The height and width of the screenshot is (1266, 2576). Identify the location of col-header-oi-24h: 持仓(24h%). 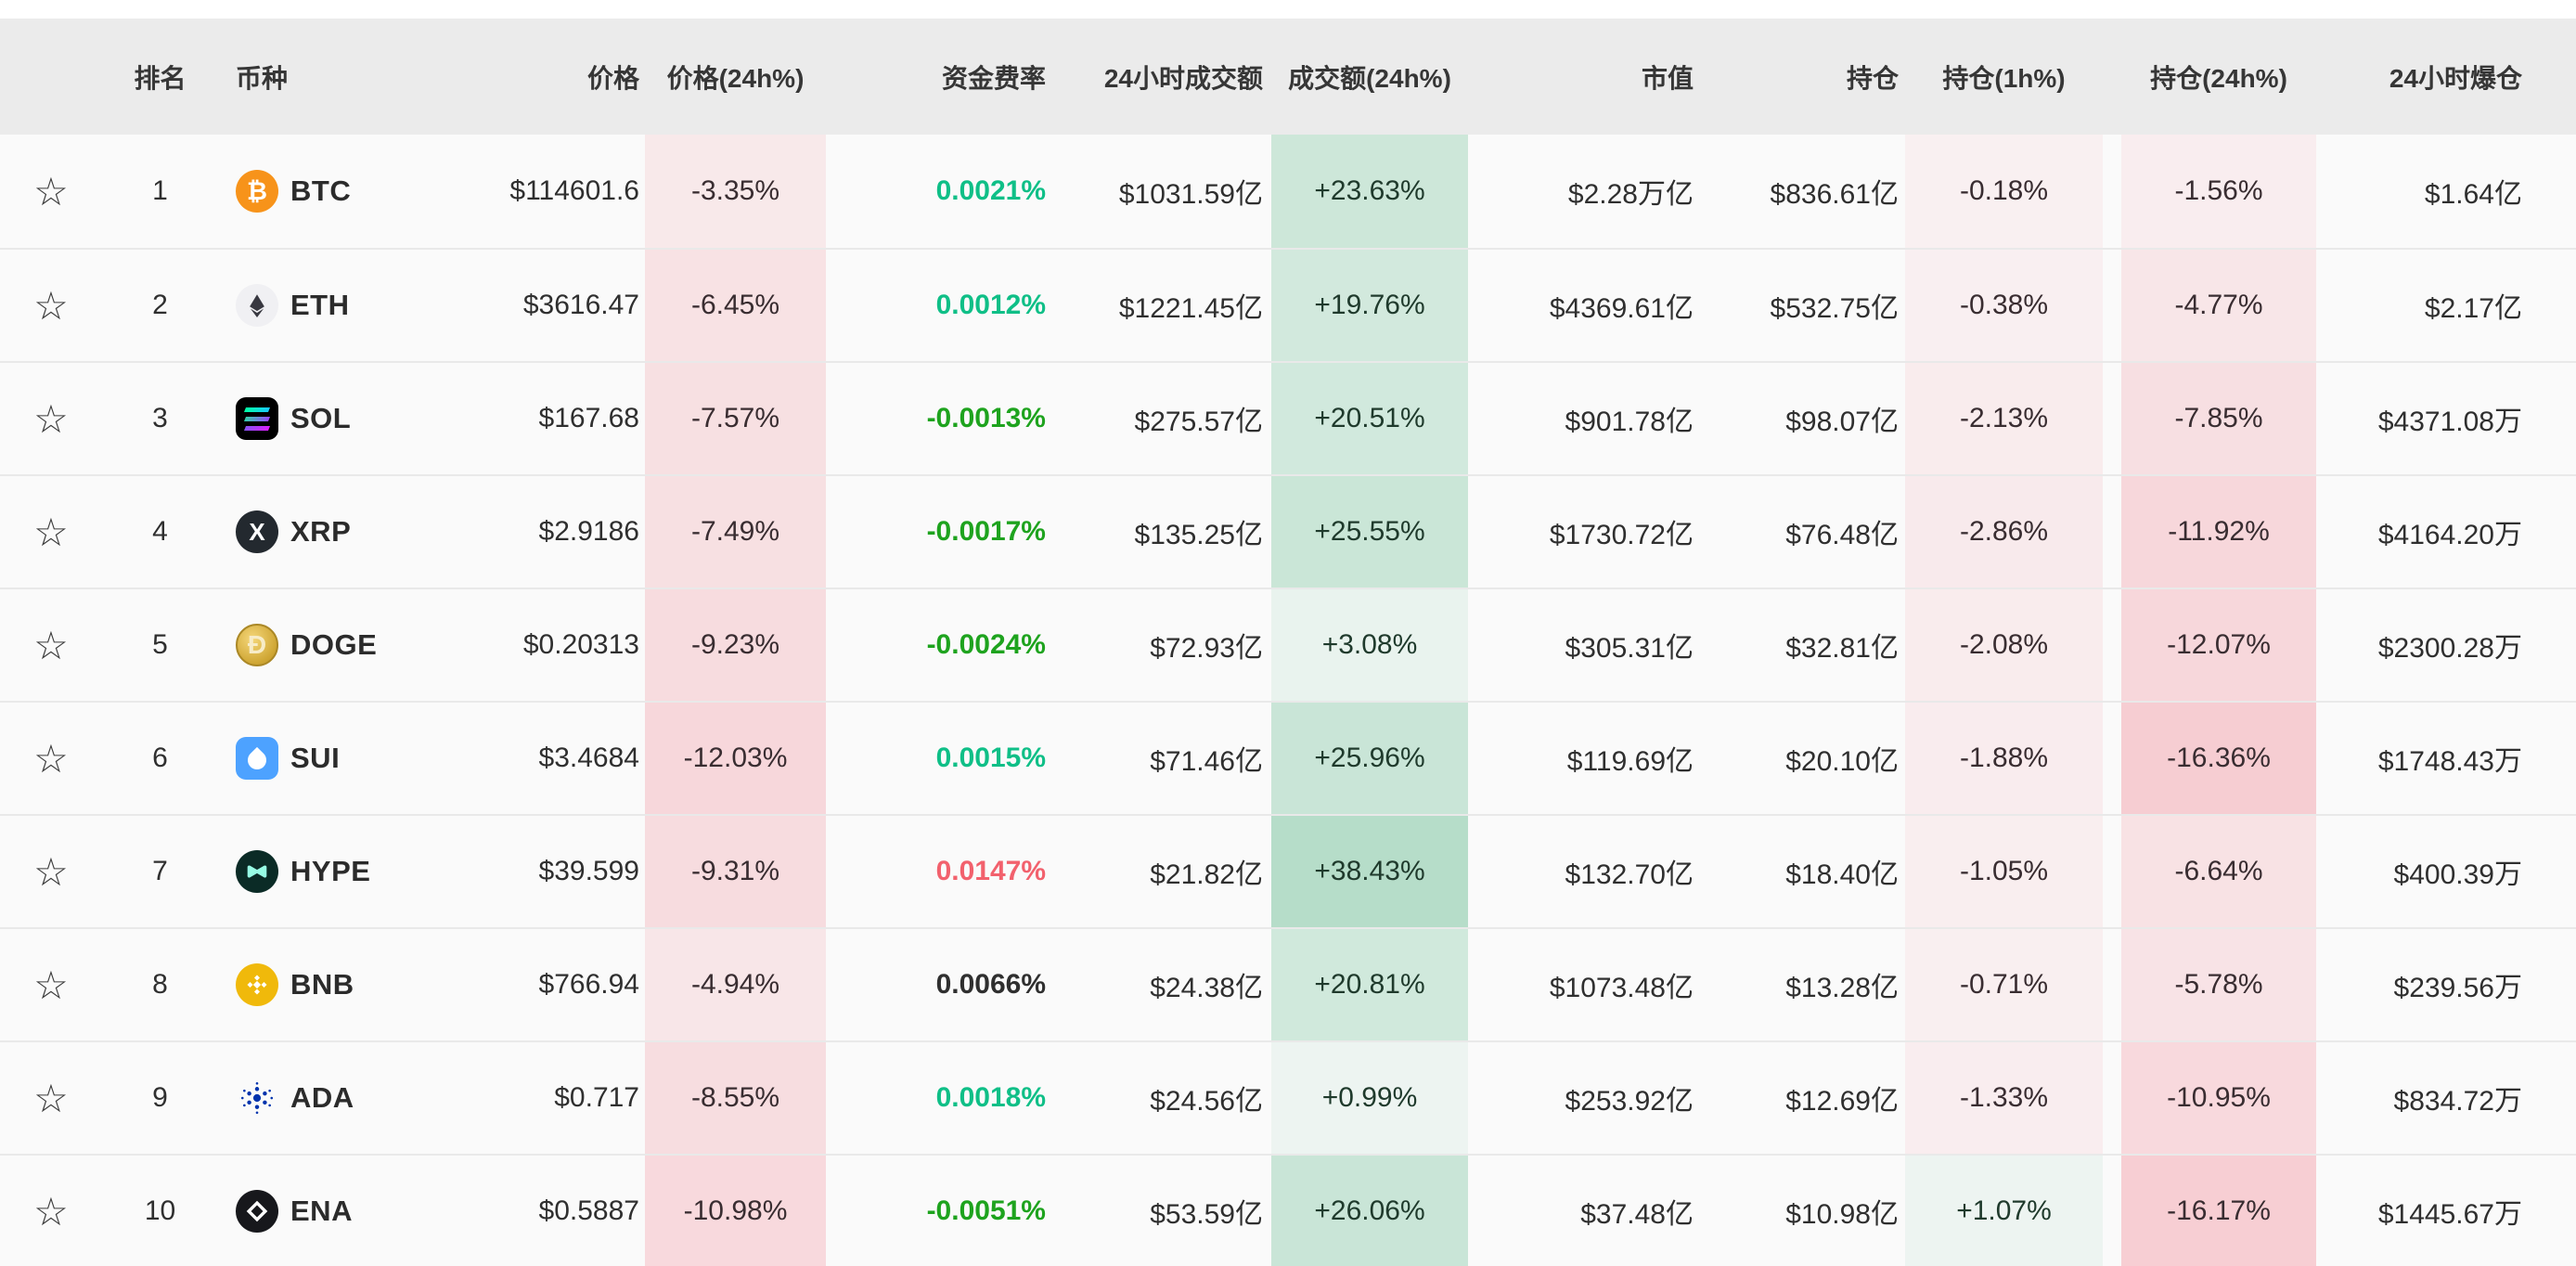
(2218, 78).